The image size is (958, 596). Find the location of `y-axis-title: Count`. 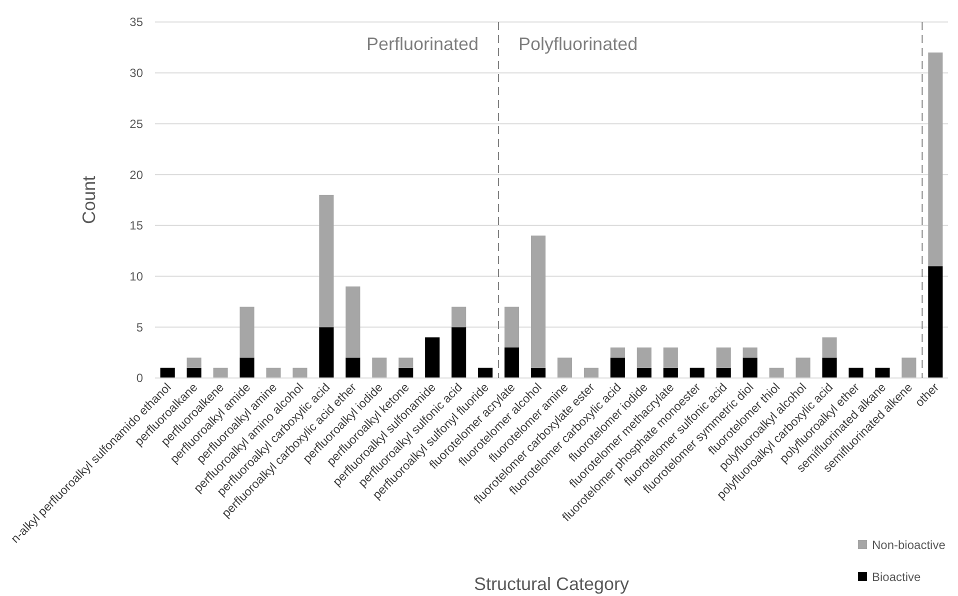

y-axis-title: Count is located at coordinates (89, 200).